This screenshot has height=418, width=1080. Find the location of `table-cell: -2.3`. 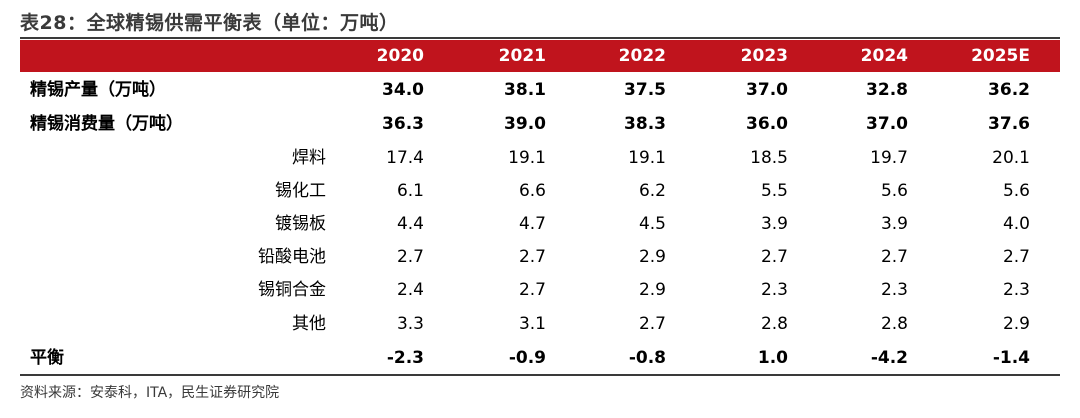

table-cell: -2.3 is located at coordinates (405, 358).